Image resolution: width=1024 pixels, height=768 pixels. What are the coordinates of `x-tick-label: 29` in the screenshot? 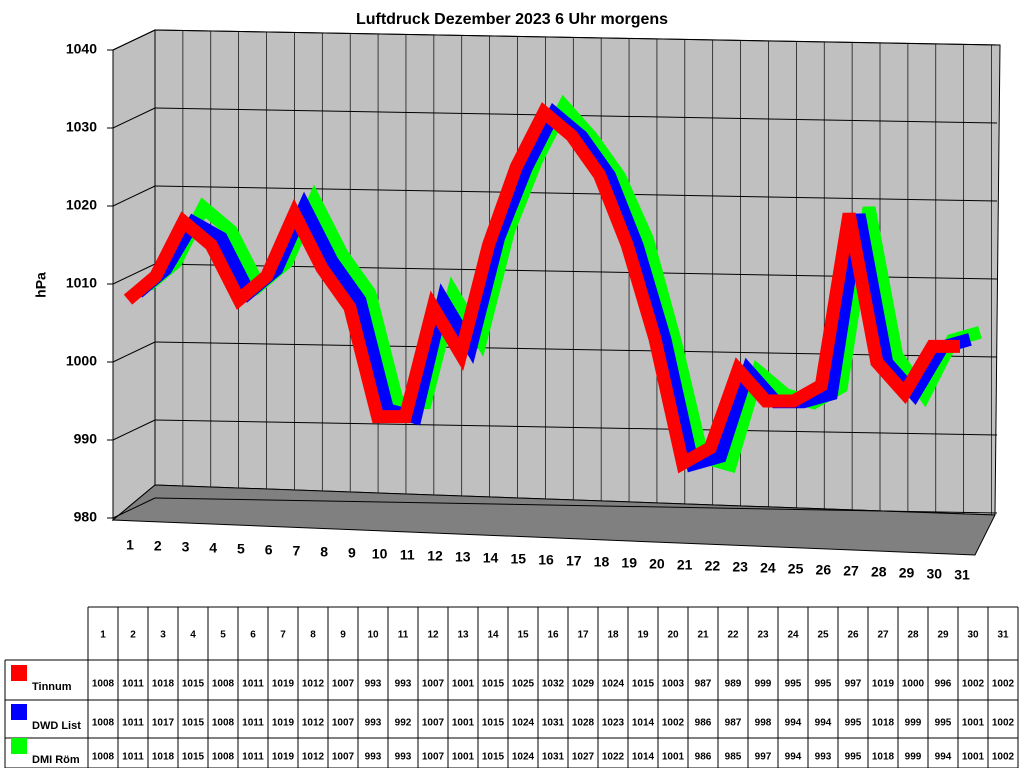 It's located at (907, 573).